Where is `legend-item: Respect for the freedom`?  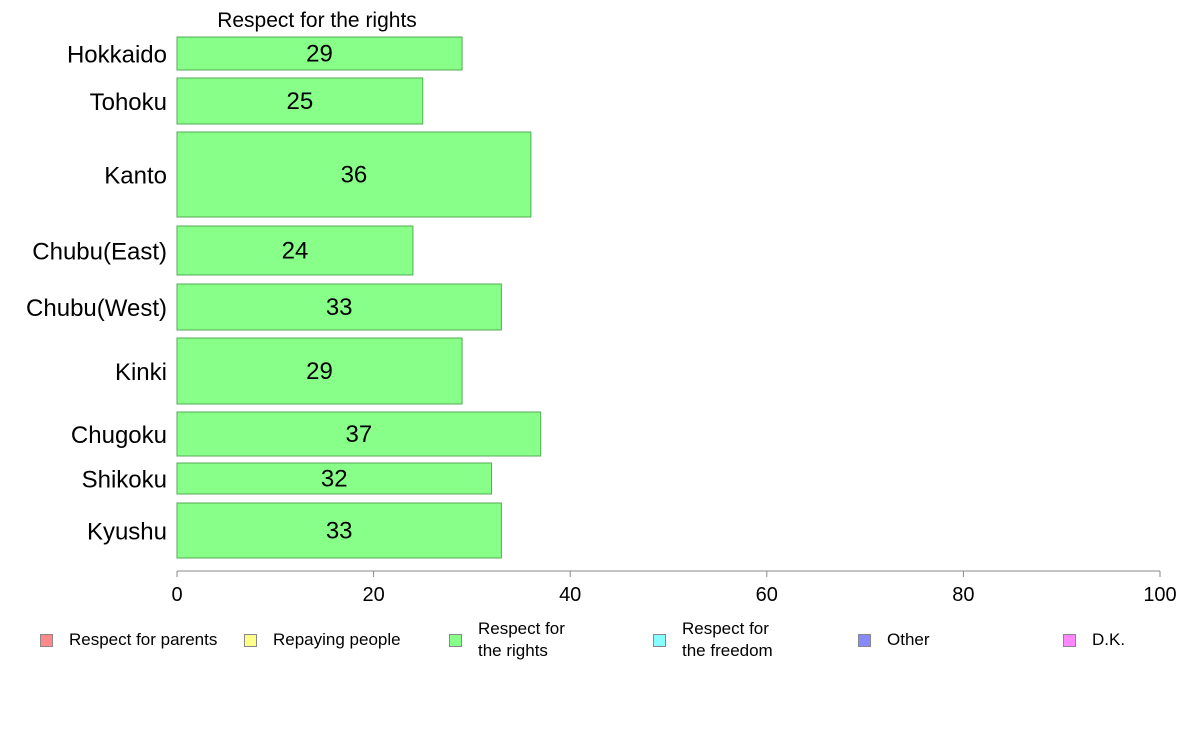 legend-item: Respect for the freedom is located at coordinates (713, 640).